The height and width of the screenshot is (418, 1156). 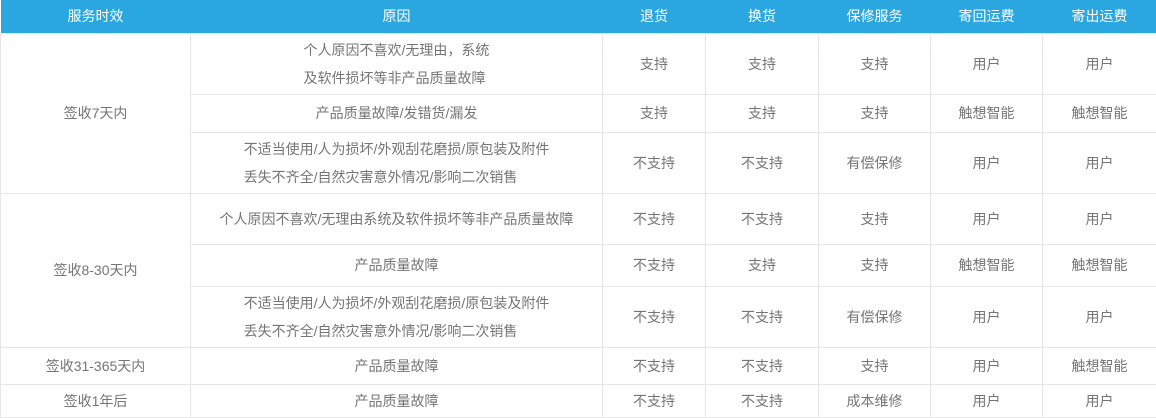 I want to click on reason-cell: 个人原因不喜欢/无理由，系统 及软件损坏等非产品质量故障, so click(x=397, y=63).